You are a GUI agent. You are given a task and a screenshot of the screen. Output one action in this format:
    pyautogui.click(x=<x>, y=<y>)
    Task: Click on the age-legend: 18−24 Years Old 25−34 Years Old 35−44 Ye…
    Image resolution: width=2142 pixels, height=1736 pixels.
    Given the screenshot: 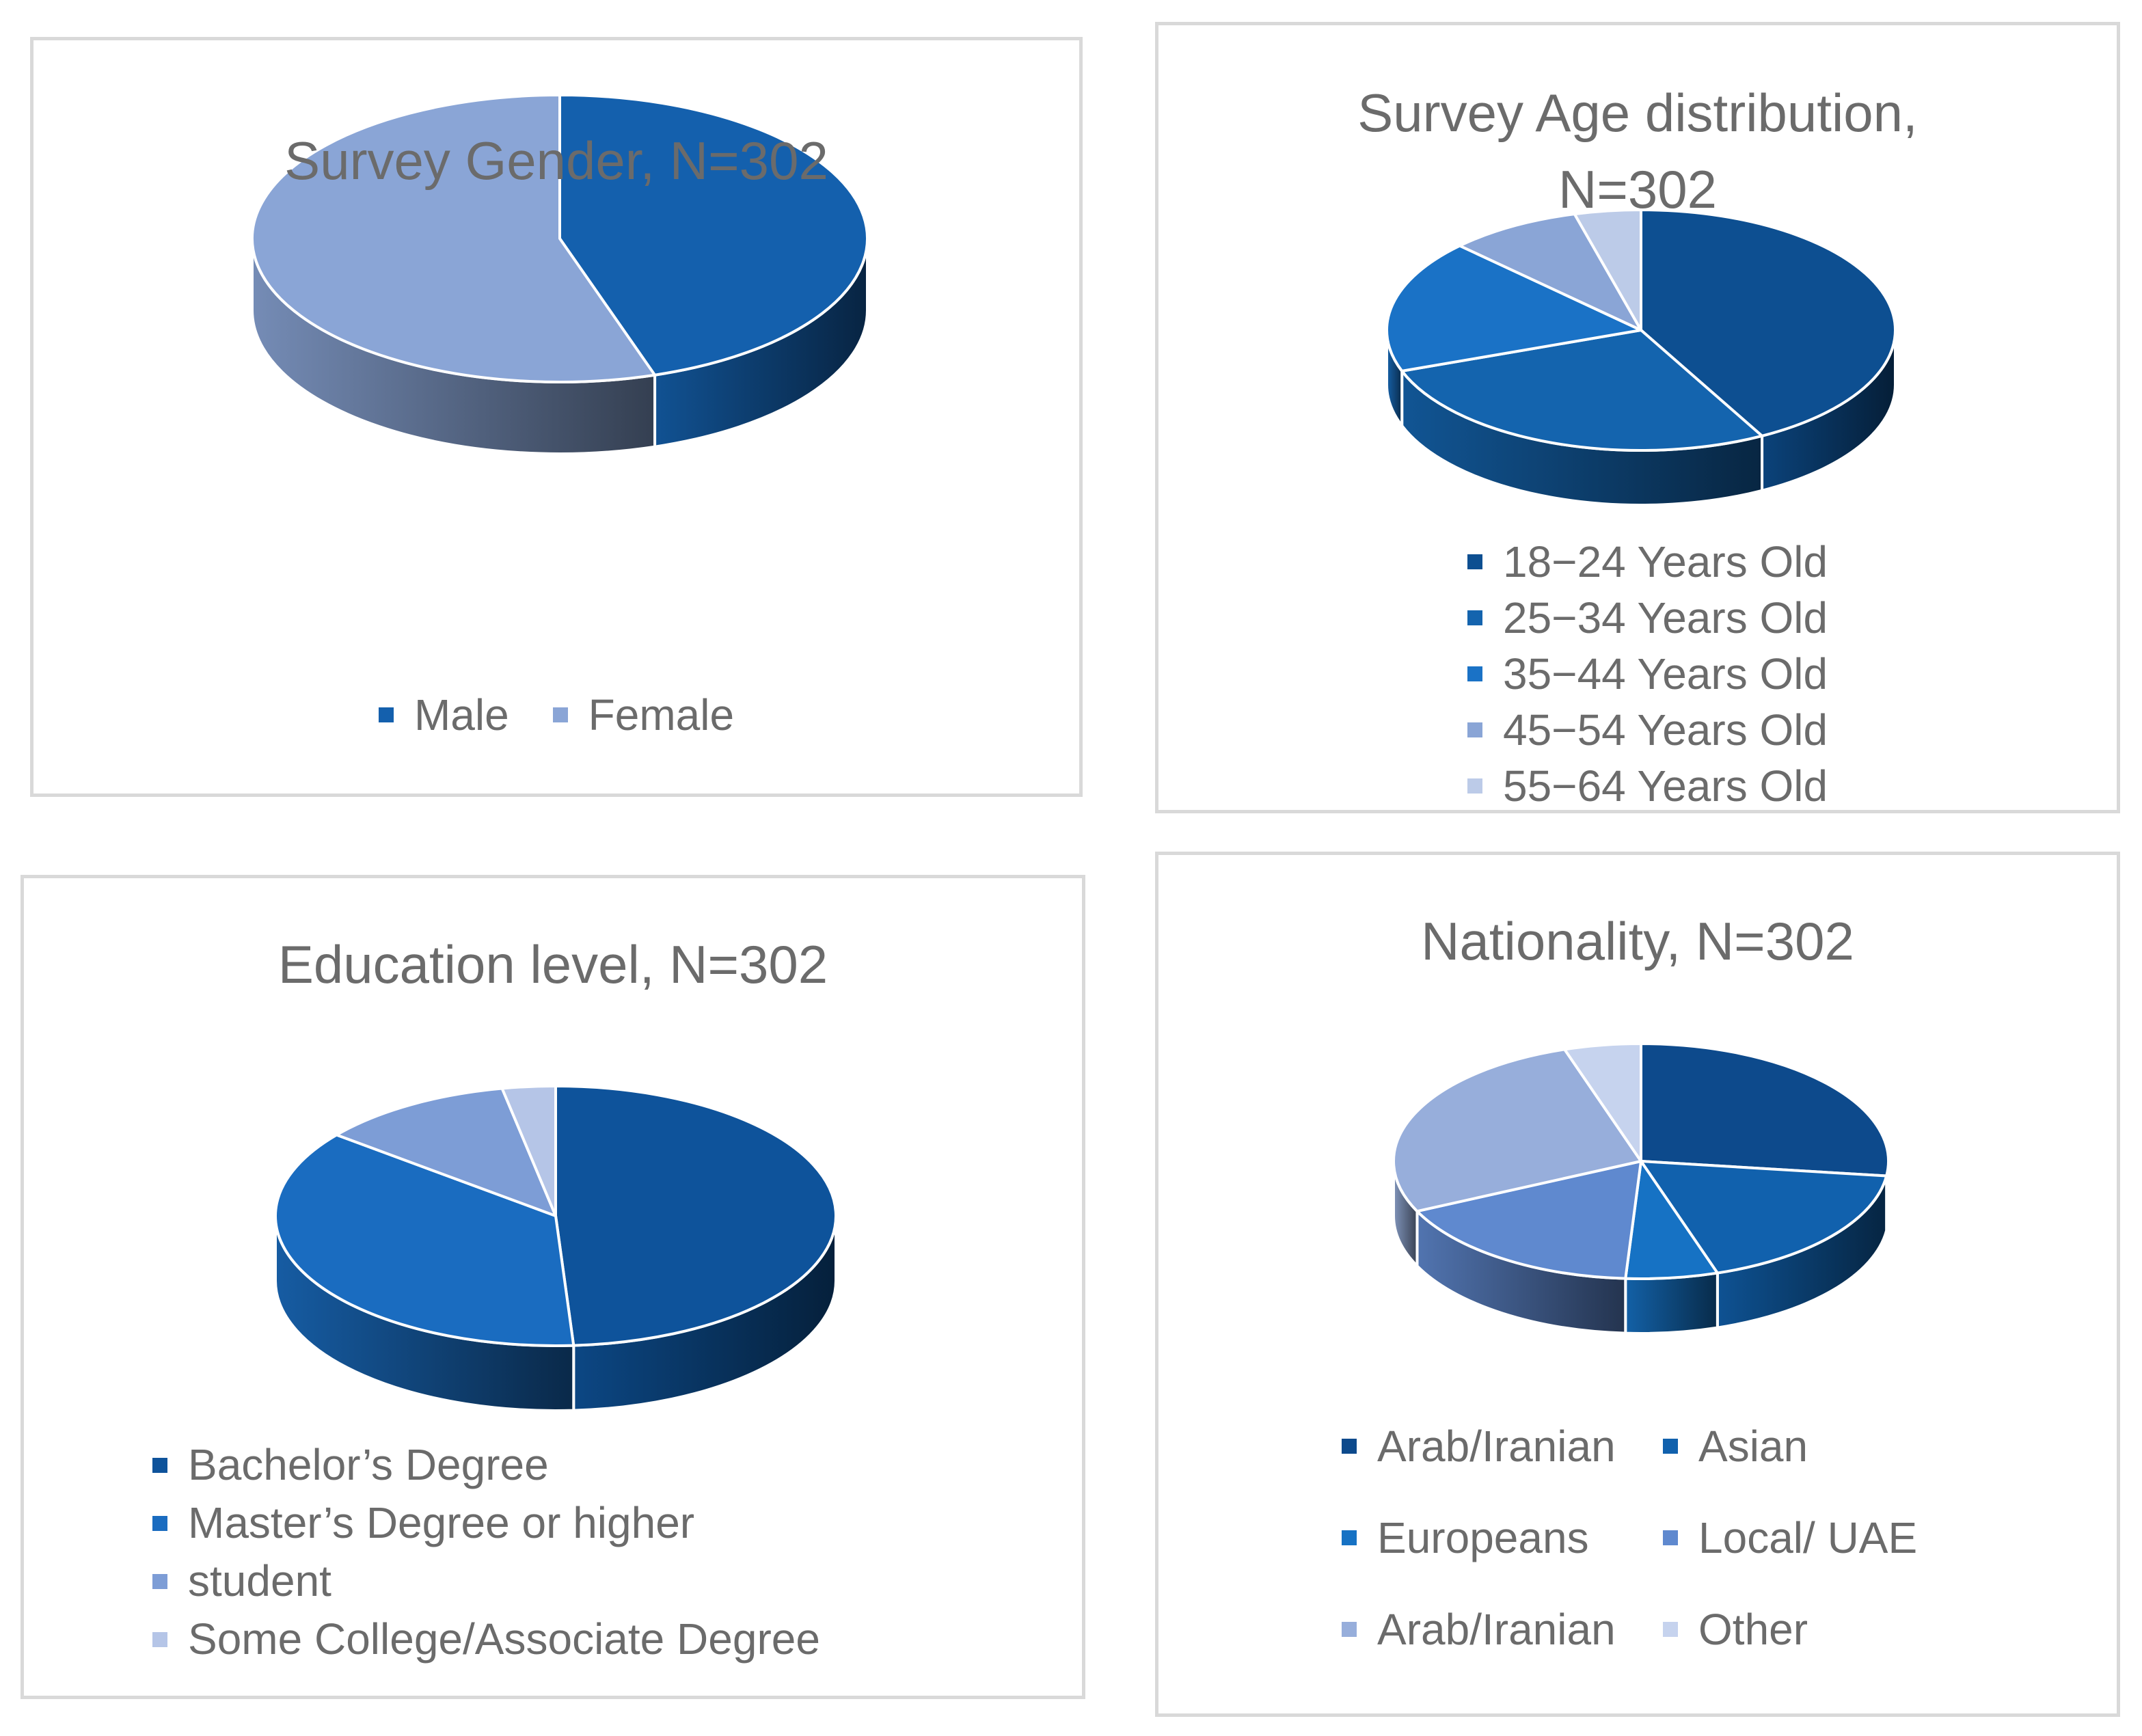 What is the action you would take?
    pyautogui.click(x=1647, y=674)
    